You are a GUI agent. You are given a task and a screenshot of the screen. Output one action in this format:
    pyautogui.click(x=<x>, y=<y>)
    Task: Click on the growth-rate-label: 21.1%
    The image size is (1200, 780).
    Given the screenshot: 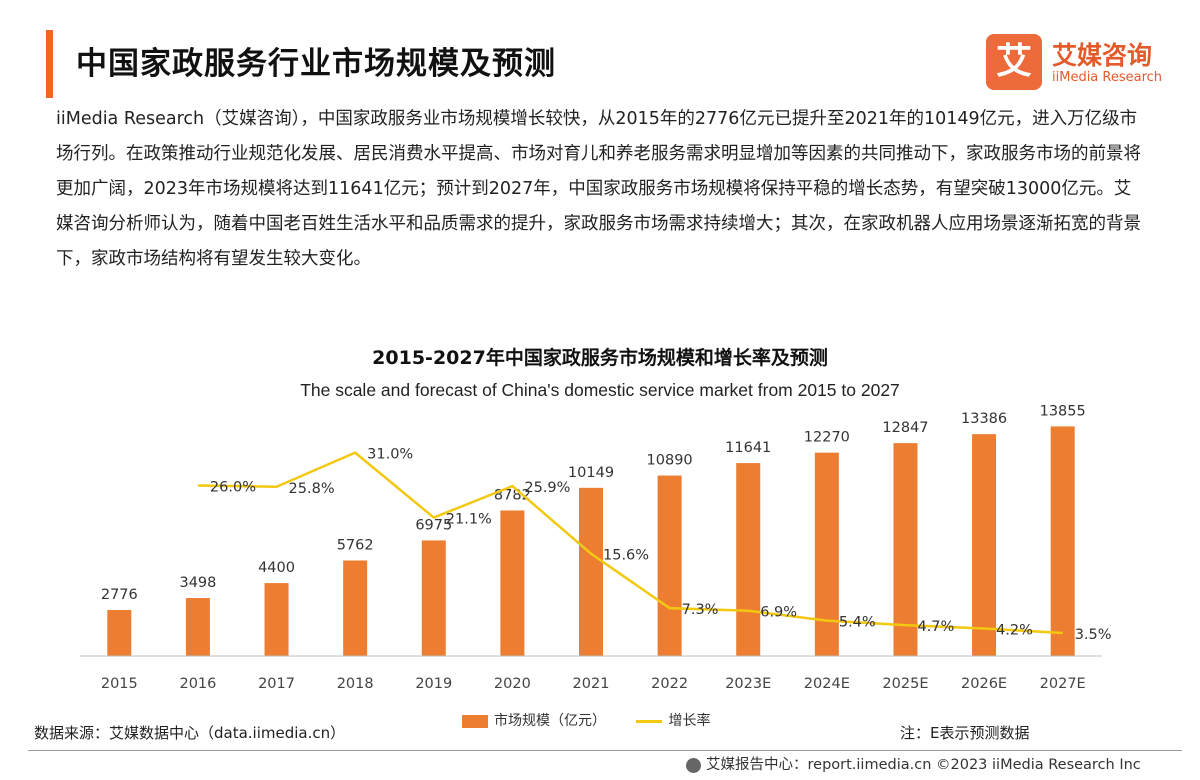 What is the action you would take?
    pyautogui.click(x=469, y=520)
    